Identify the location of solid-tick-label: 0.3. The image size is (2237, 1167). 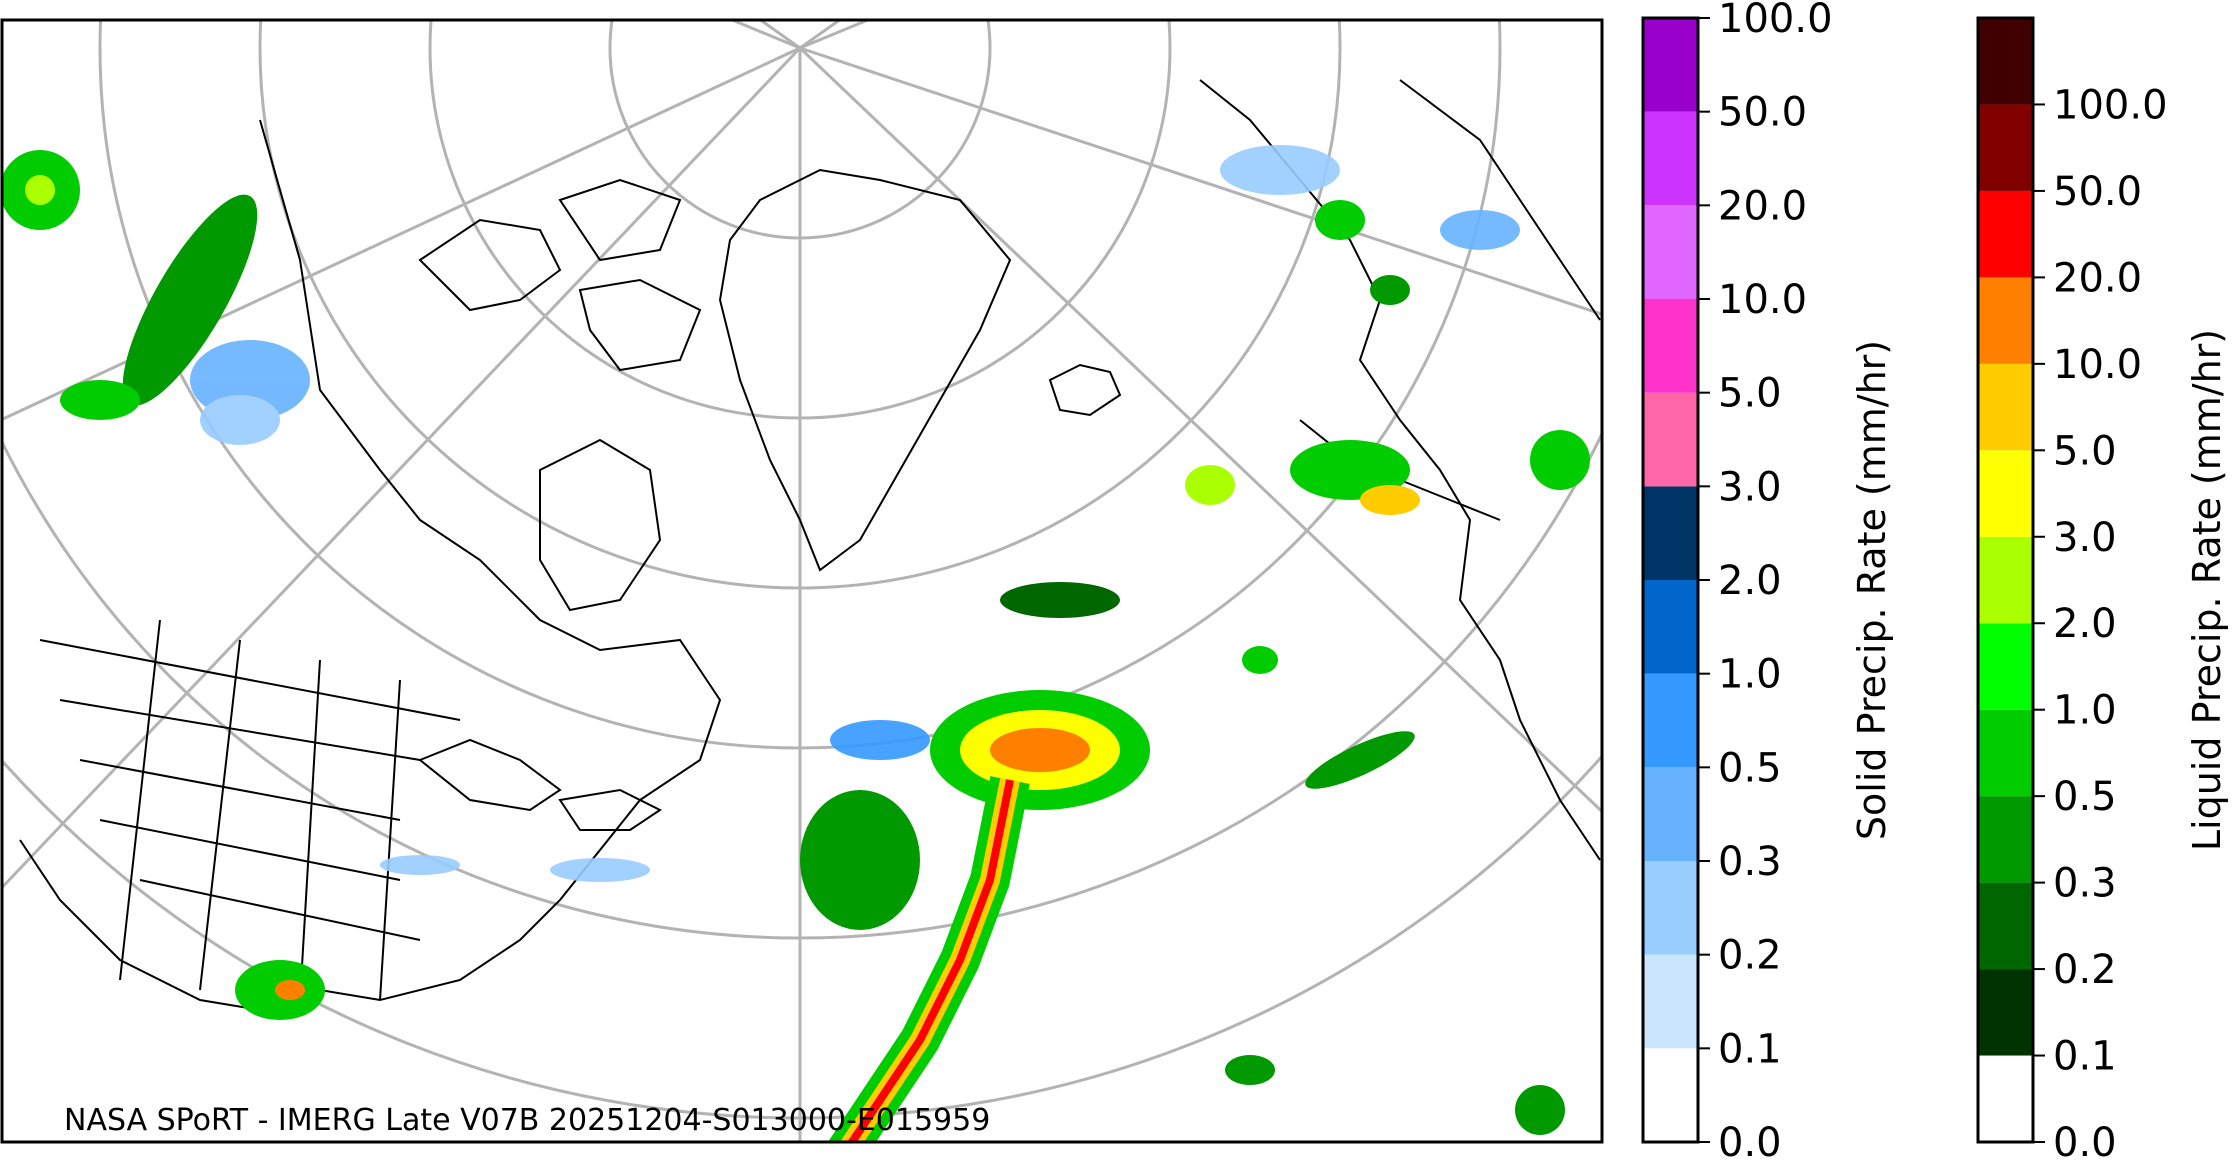
(1750, 862).